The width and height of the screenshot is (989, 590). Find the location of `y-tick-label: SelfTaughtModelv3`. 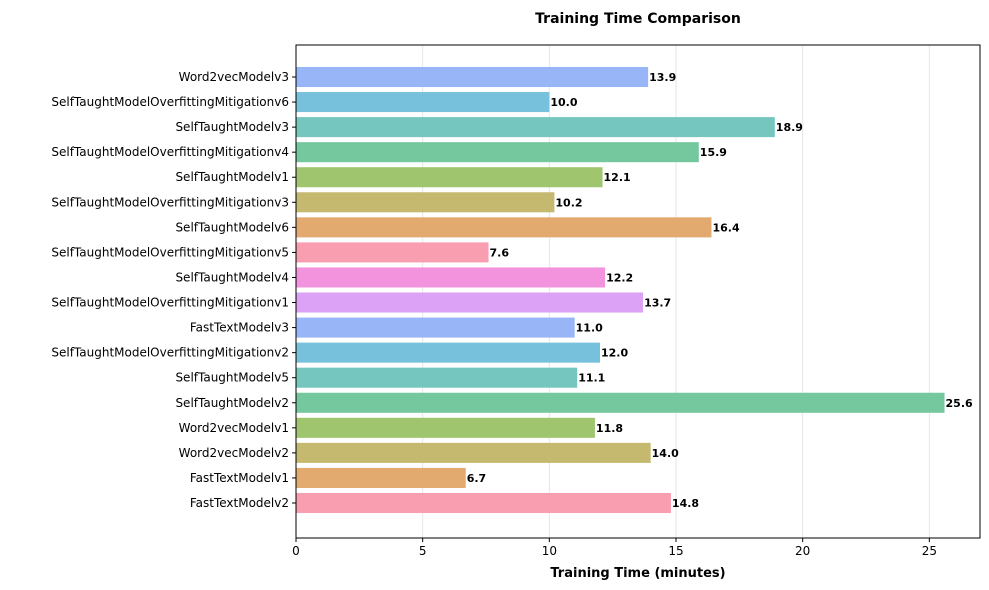

y-tick-label: SelfTaughtModelv3 is located at coordinates (232, 127).